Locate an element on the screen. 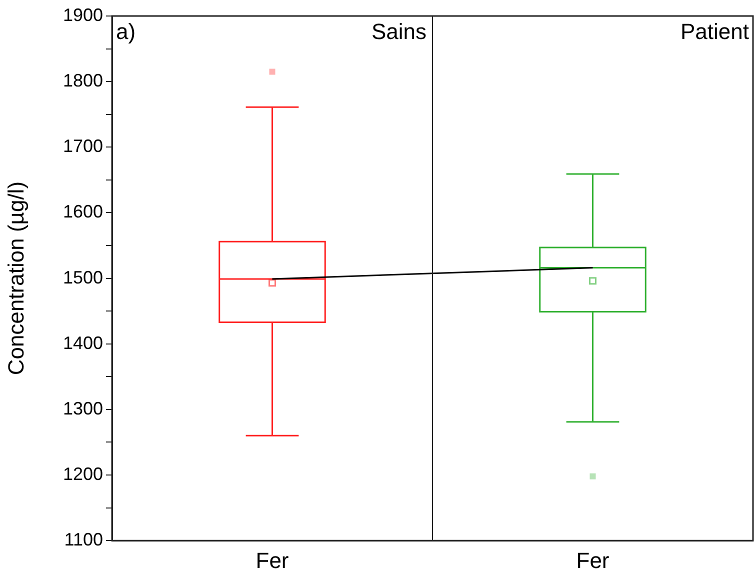  y-tick-label: 1400 is located at coordinates (82, 342).